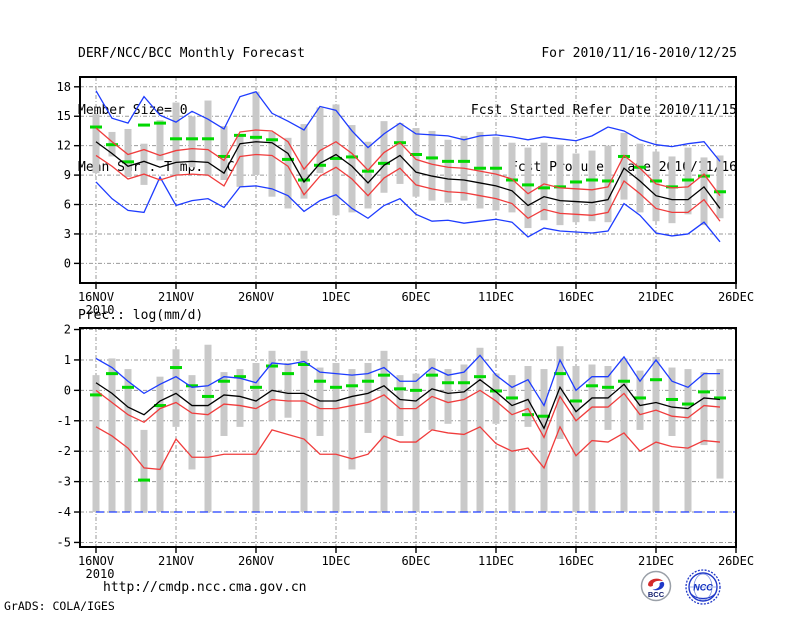 The image size is (800, 618). I want to click on min-line, so click(408, 209).